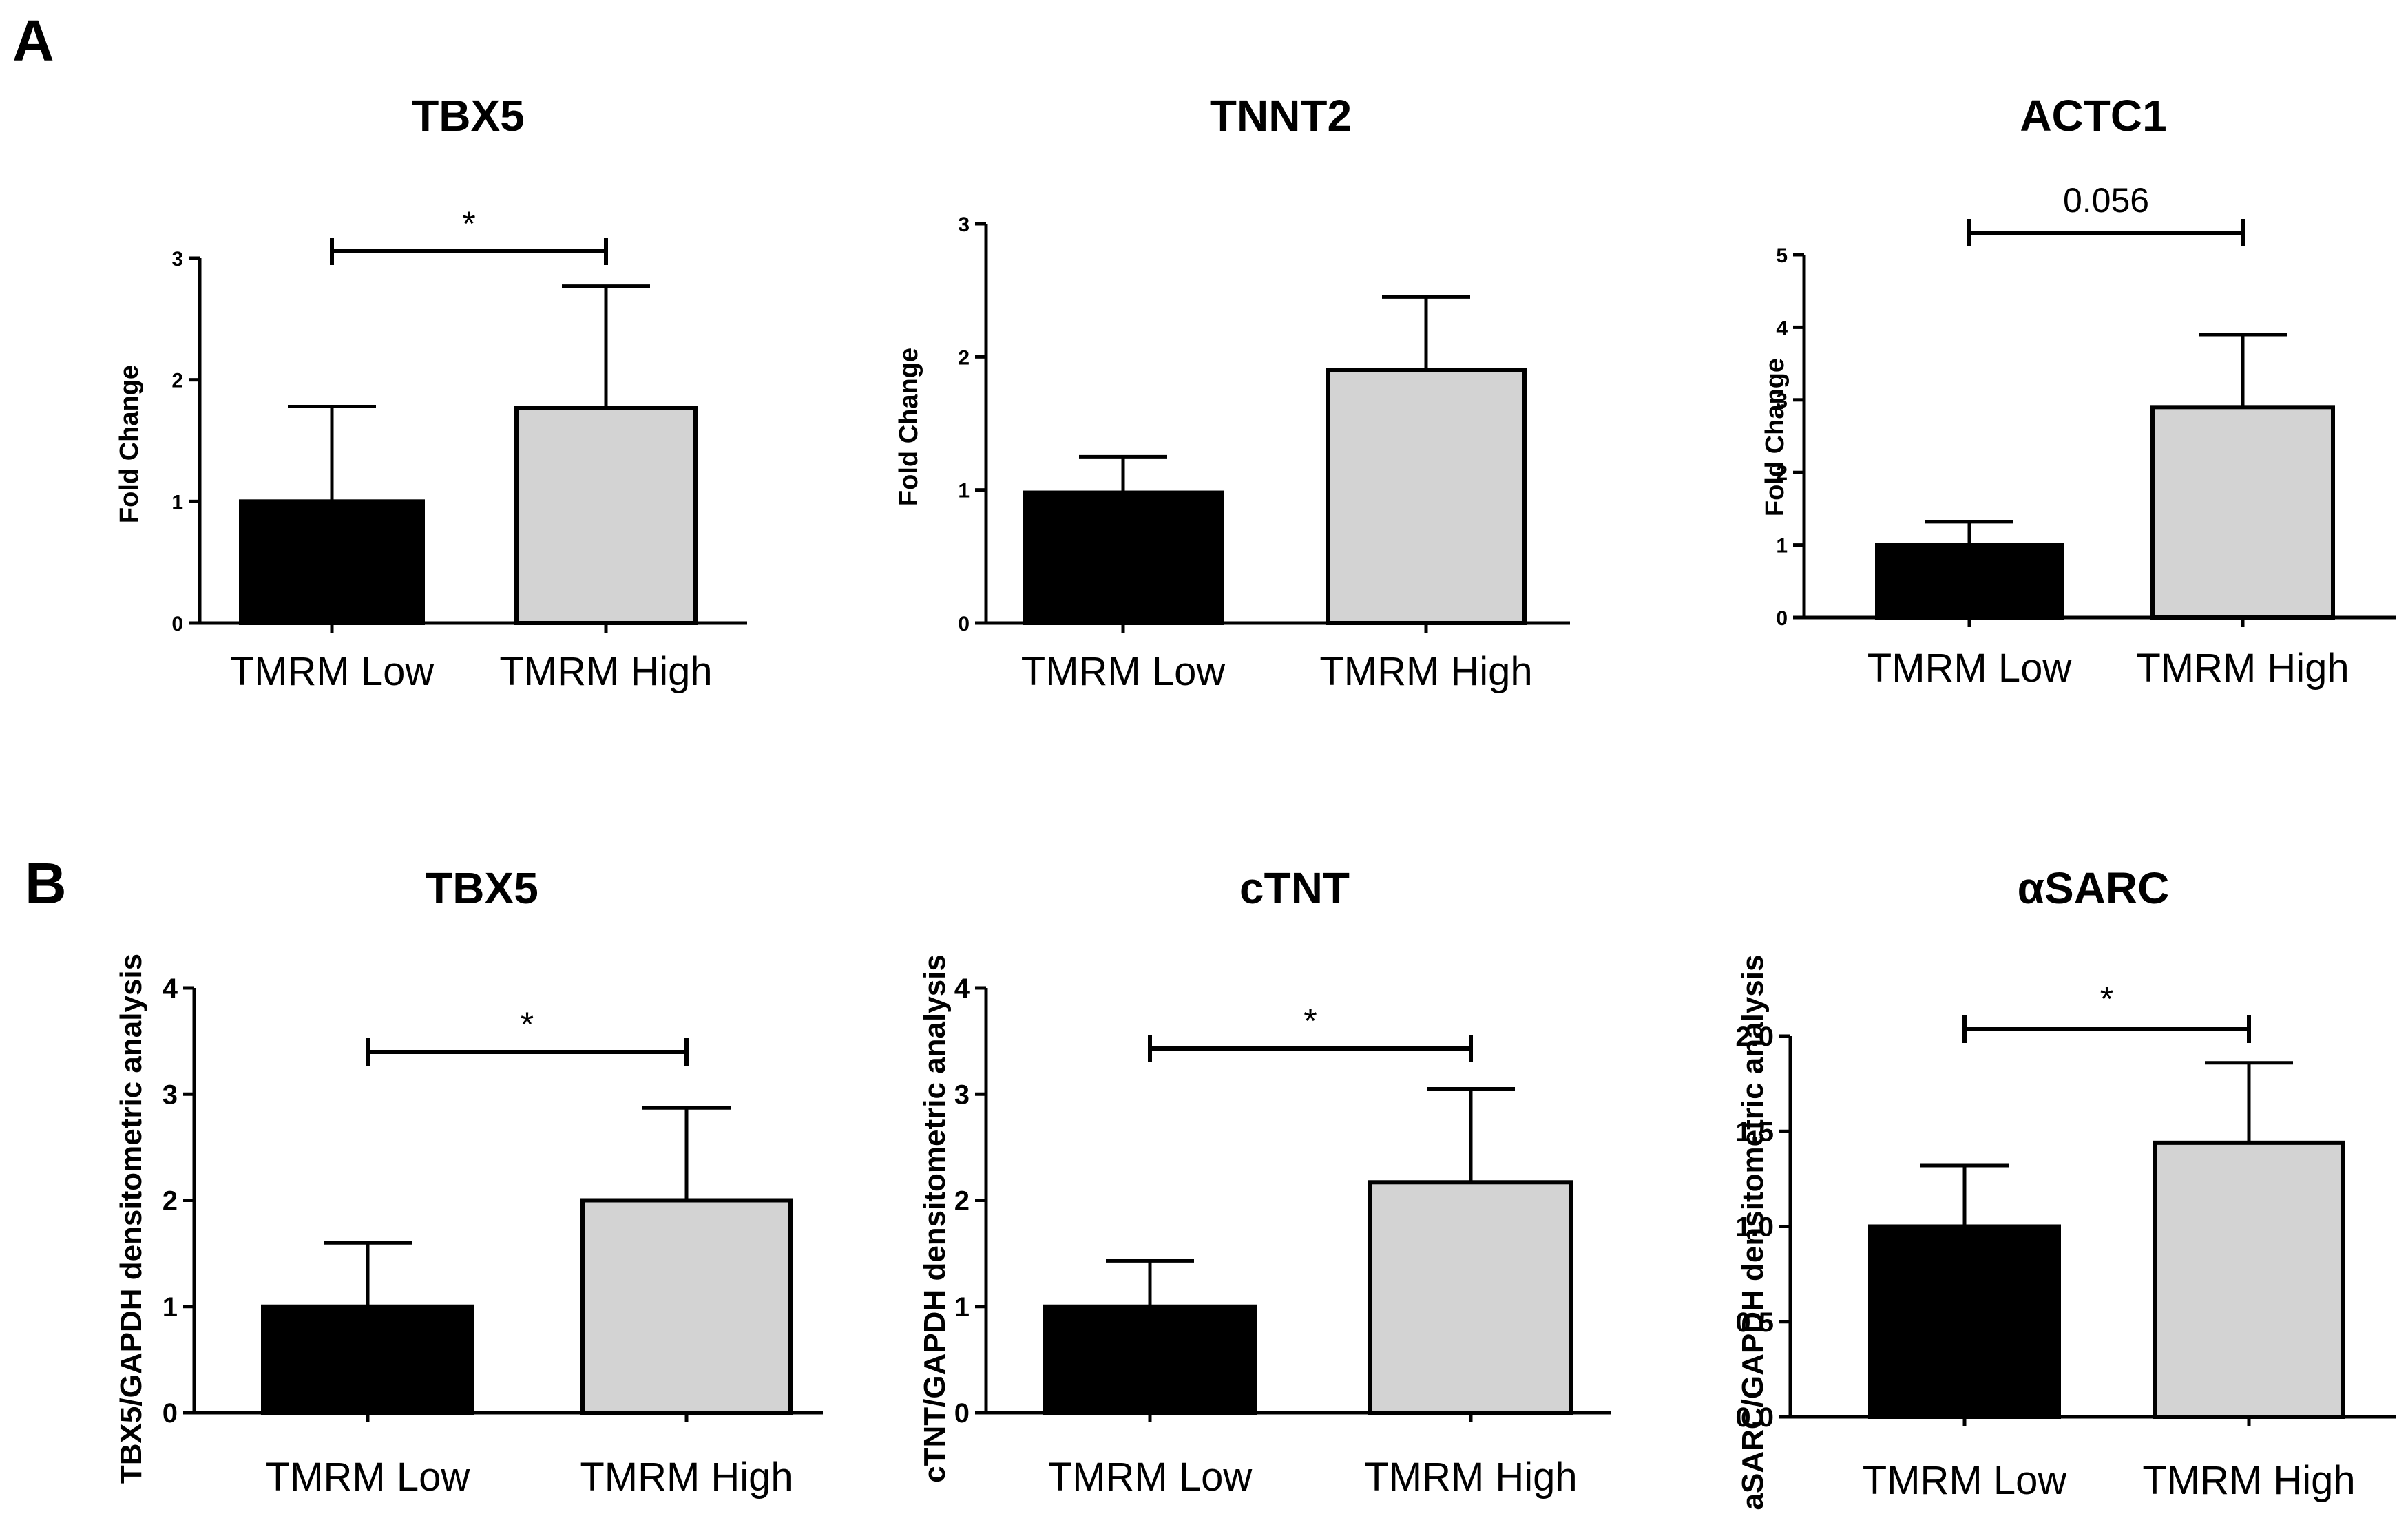 The height and width of the screenshot is (1527, 2408). Describe the element at coordinates (1754, 1132) in the screenshot. I see `y-tick-label: 1.5` at that location.